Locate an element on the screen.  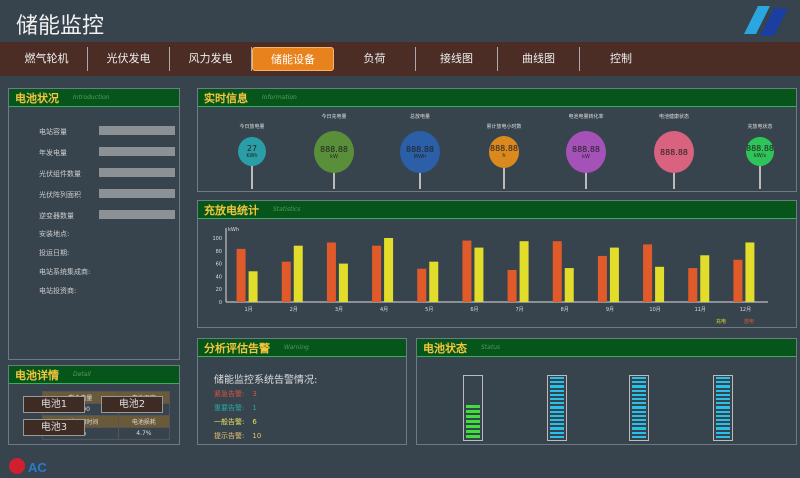
y-tick-label: 100 is located at coordinates (217, 239).